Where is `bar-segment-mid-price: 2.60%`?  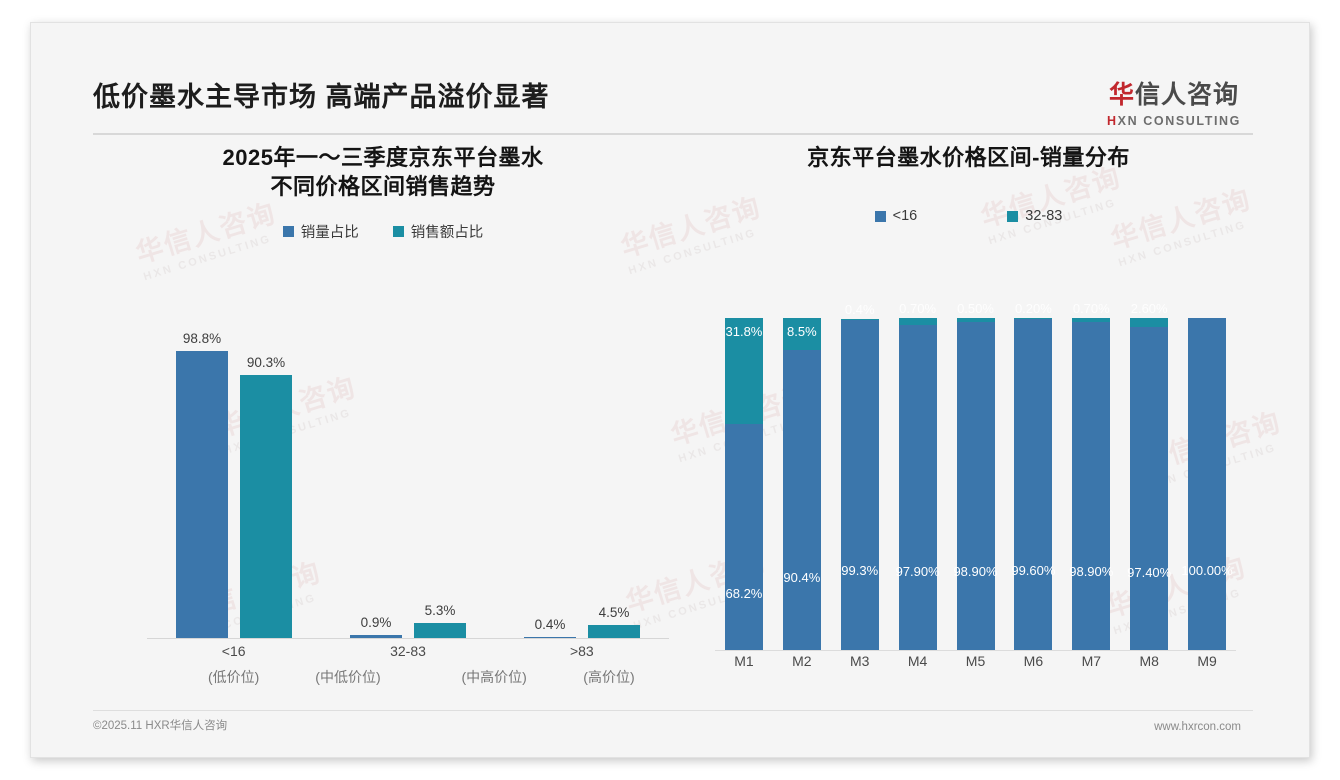
bar-segment-mid-price: 2.60% is located at coordinates (1149, 314).